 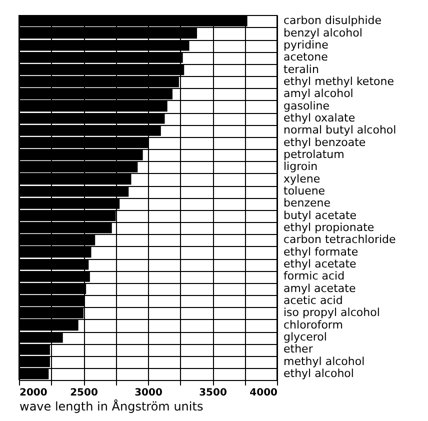 What do you see at coordinates (314, 276) in the screenshot?
I see `y-tick-label: formic acid` at bounding box center [314, 276].